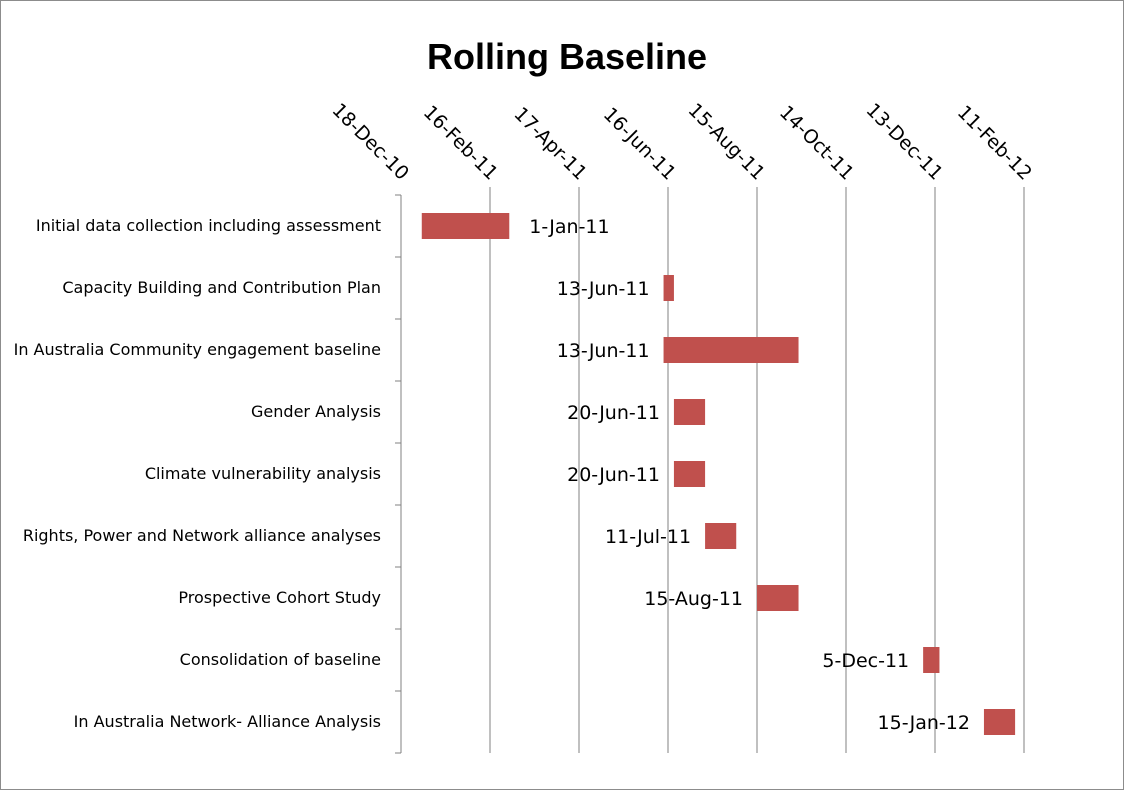 The image size is (1124, 790). Describe the element at coordinates (567, 56) in the screenshot. I see `chart-title: Rolling Baseline` at that location.